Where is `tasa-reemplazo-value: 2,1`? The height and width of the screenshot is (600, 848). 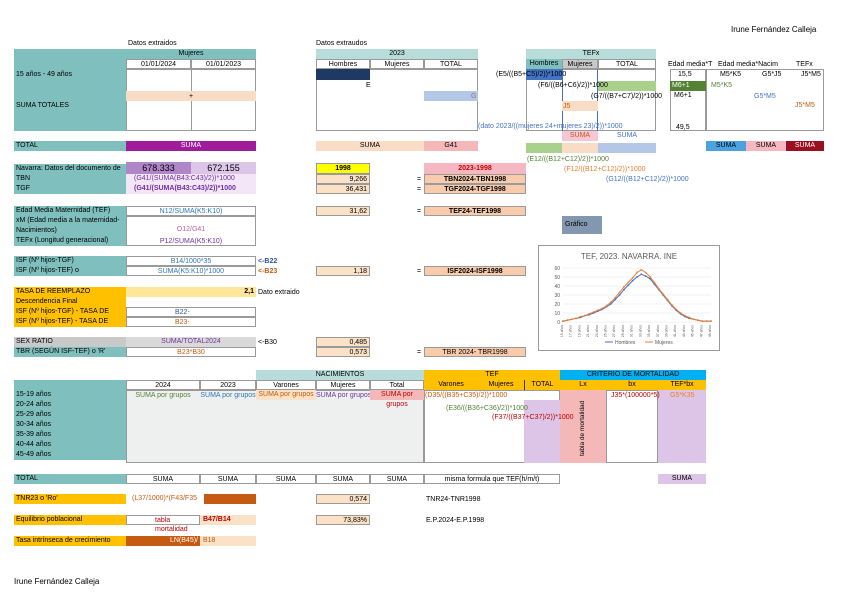 tasa-reemplazo-value: 2,1 is located at coordinates (191, 292).